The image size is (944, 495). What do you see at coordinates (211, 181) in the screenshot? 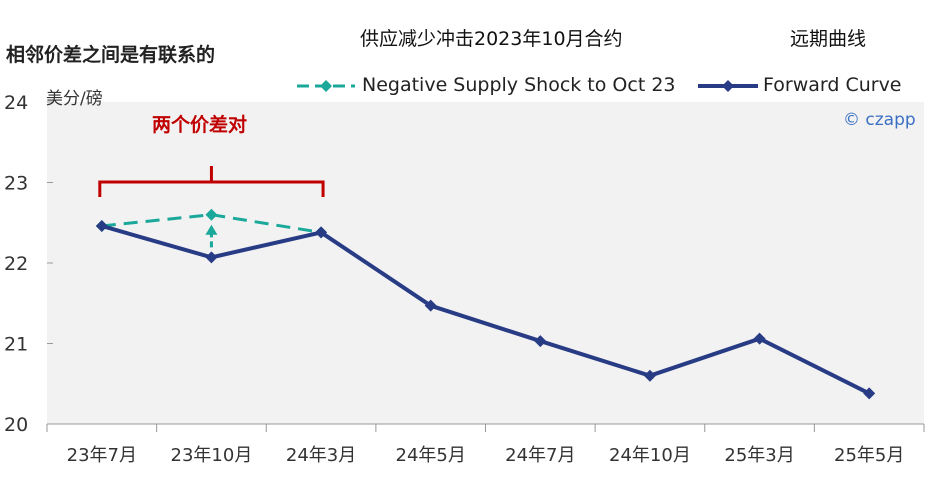
I see `annotation-bracket` at bounding box center [211, 181].